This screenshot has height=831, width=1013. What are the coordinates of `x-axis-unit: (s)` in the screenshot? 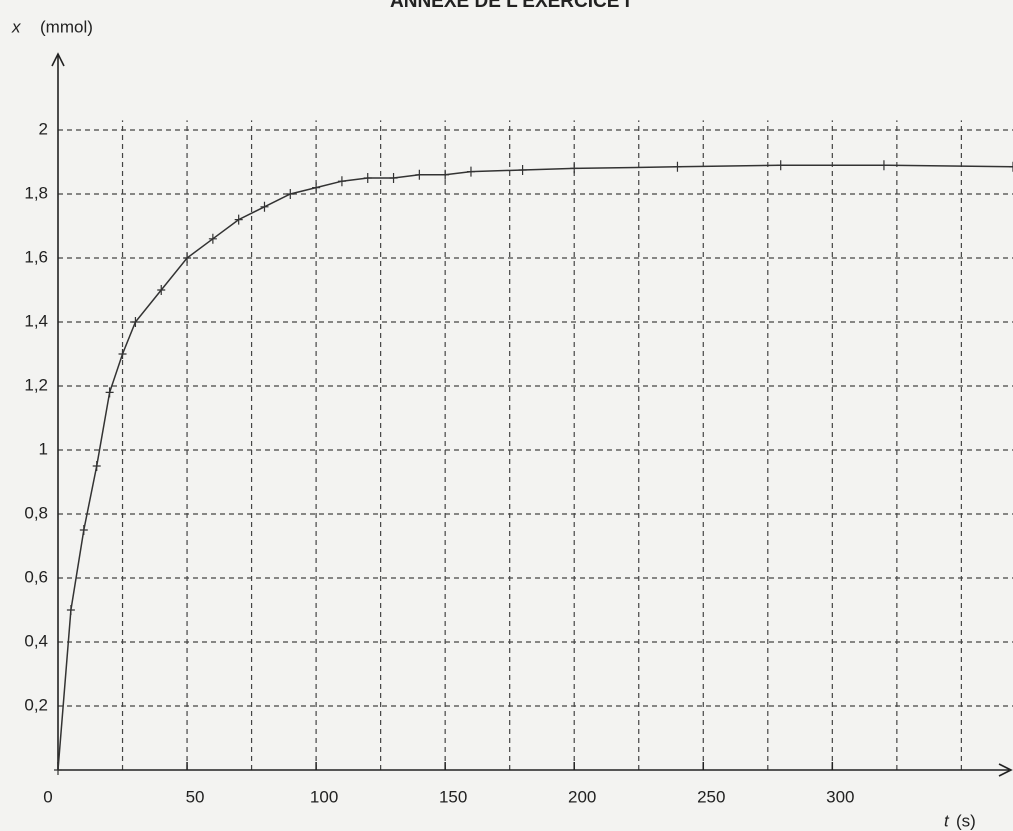 It's located at (966, 820).